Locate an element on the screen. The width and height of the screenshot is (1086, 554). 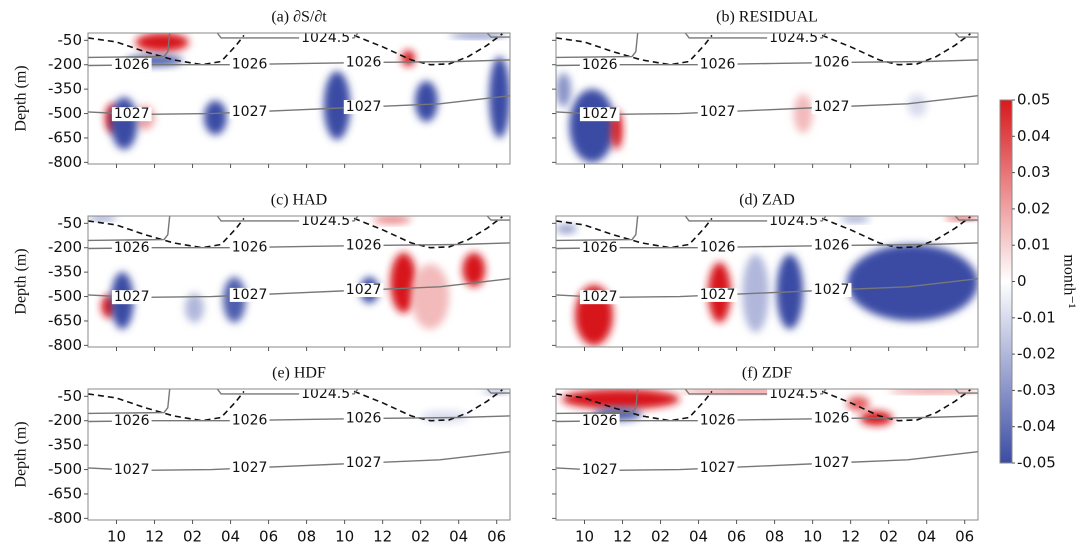
colorbar-tick-label: -0.05 is located at coordinates (1036, 463).